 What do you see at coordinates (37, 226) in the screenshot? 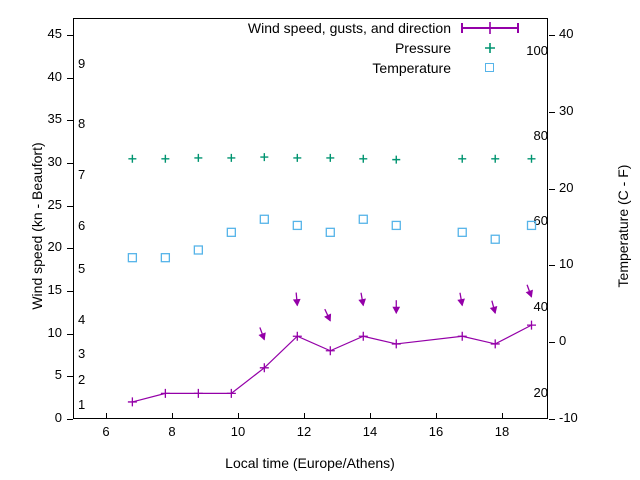
I see `y-axis-left-title: Wind speed (kn - Beaufort)` at bounding box center [37, 226].